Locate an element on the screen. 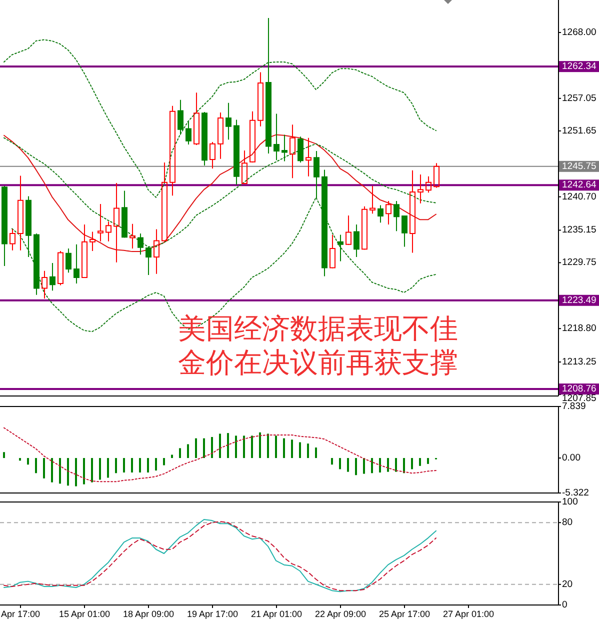 The image size is (599, 622). annotation: 金价在决议前再获支撑 is located at coordinates (318, 362).